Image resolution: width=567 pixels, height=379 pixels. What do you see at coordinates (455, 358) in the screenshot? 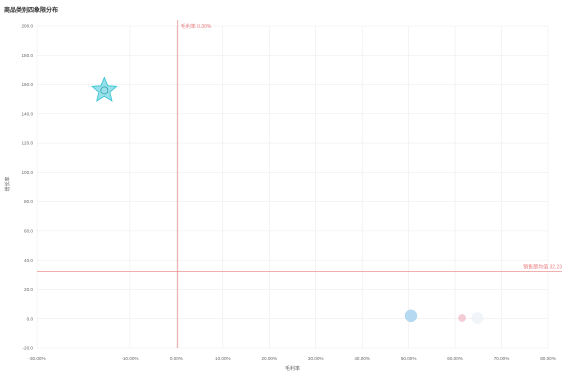
I see `x-tick-label: 60.00%` at bounding box center [455, 358].